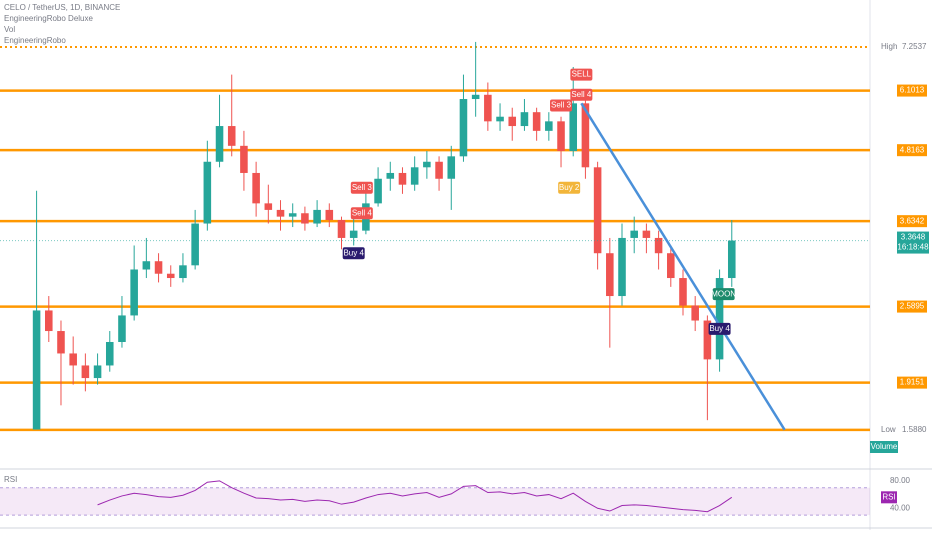  What do you see at coordinates (914, 429) in the screenshot?
I see `level-label: 1.5880` at bounding box center [914, 429].